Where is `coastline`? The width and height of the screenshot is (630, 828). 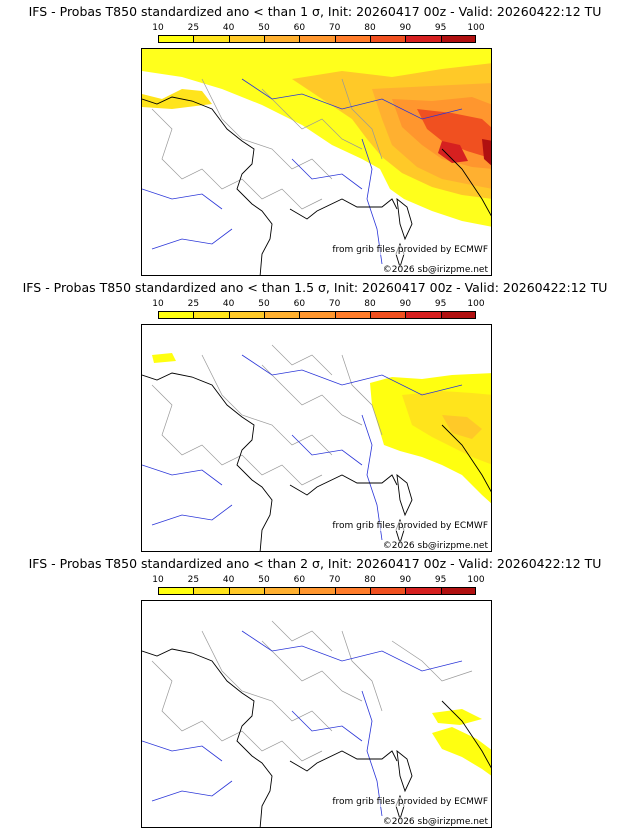 coastline is located at coordinates (316, 737).